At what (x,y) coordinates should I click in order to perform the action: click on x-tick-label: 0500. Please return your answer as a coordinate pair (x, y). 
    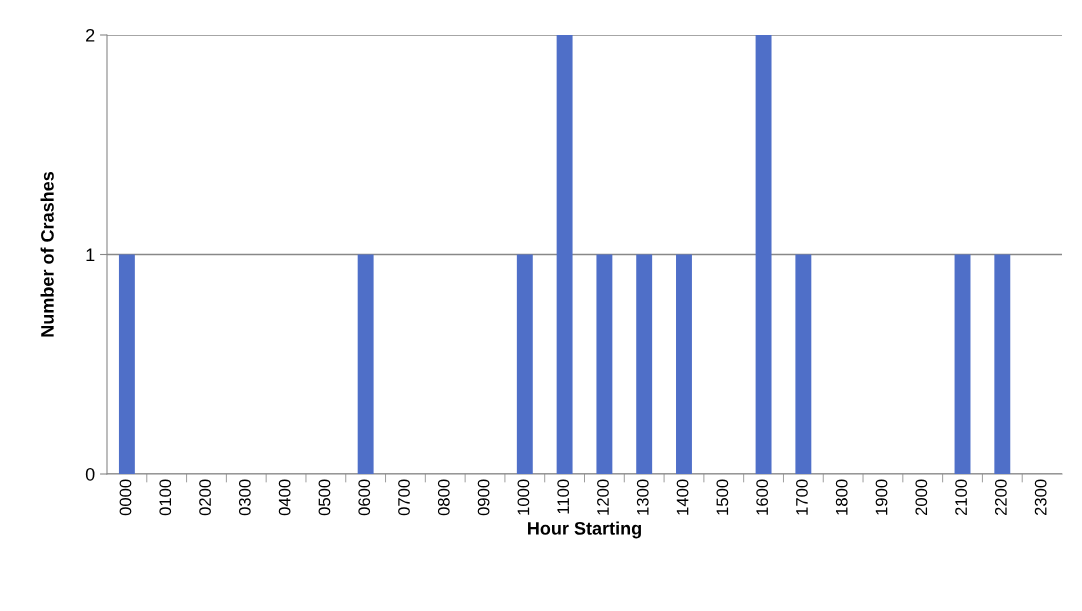
    Looking at the image, I should click on (324, 497).